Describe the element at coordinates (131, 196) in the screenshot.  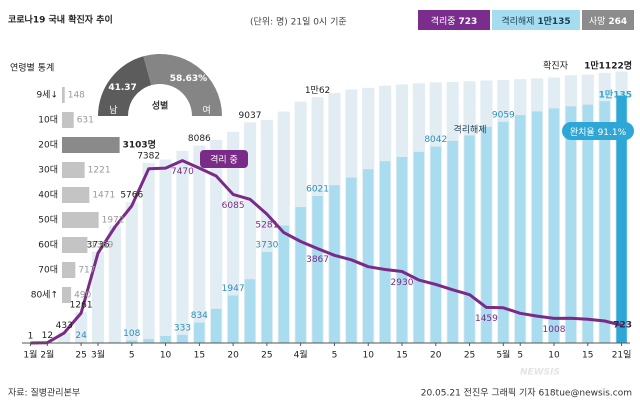
I see `value-label: 5766` at that location.